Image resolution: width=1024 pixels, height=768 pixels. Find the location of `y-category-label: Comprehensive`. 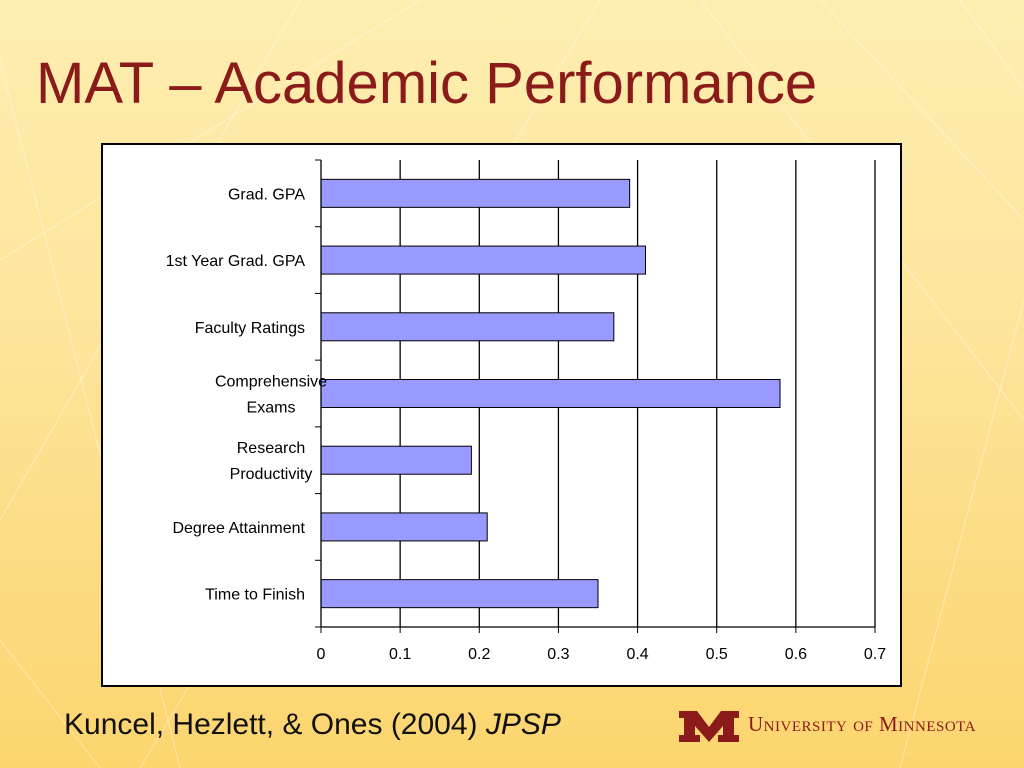

y-category-label: Comprehensive is located at coordinates (271, 382).